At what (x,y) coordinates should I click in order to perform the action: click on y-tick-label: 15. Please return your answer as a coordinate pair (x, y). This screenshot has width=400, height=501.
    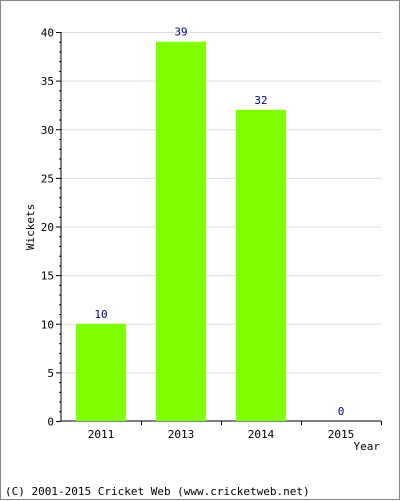
    Looking at the image, I should click on (47, 276).